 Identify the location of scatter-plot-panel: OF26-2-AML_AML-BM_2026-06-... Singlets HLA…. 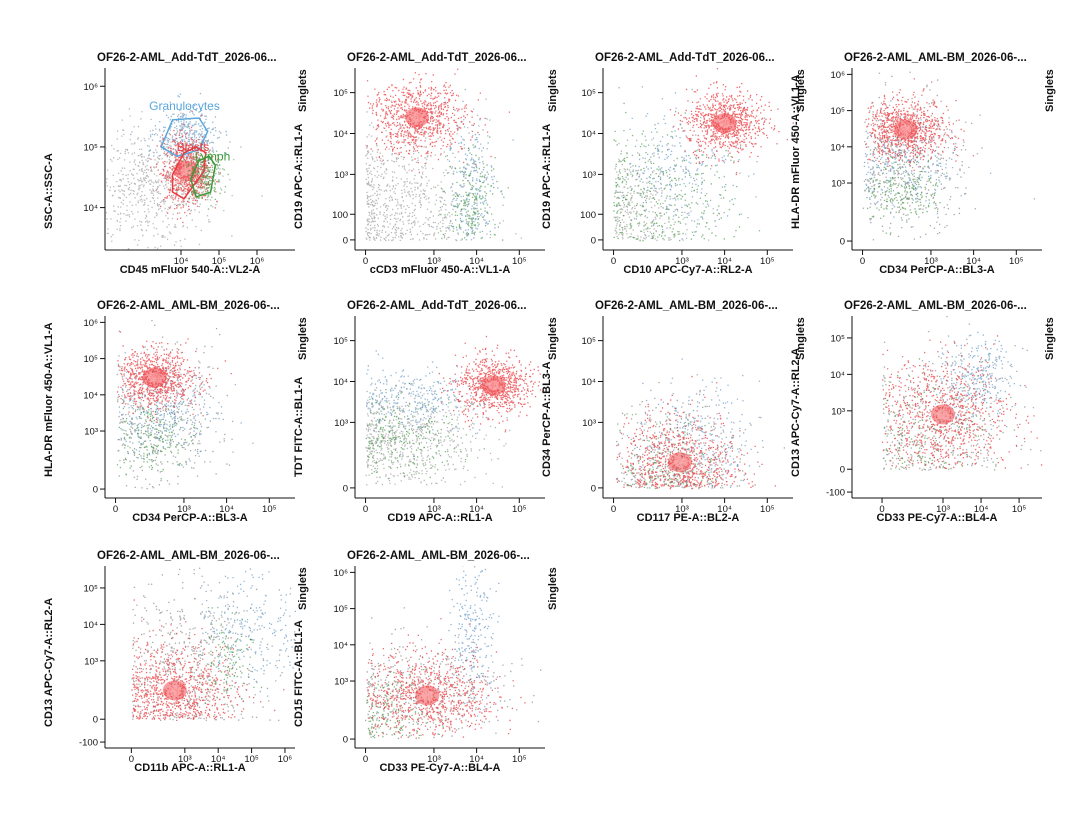
(923, 172).